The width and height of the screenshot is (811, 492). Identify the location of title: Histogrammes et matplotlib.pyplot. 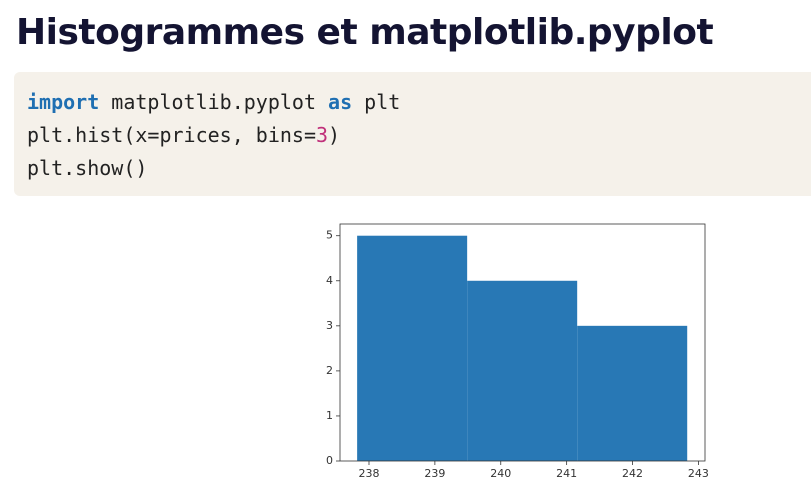
(365, 32).